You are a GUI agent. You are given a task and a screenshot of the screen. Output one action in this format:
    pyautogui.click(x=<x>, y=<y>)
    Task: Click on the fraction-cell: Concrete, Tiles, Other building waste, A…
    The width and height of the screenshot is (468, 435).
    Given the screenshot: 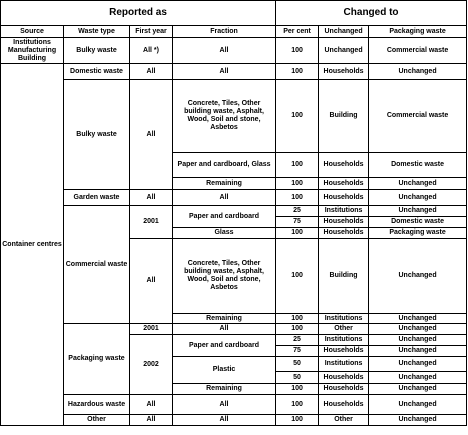 What is the action you would take?
    pyautogui.click(x=224, y=276)
    